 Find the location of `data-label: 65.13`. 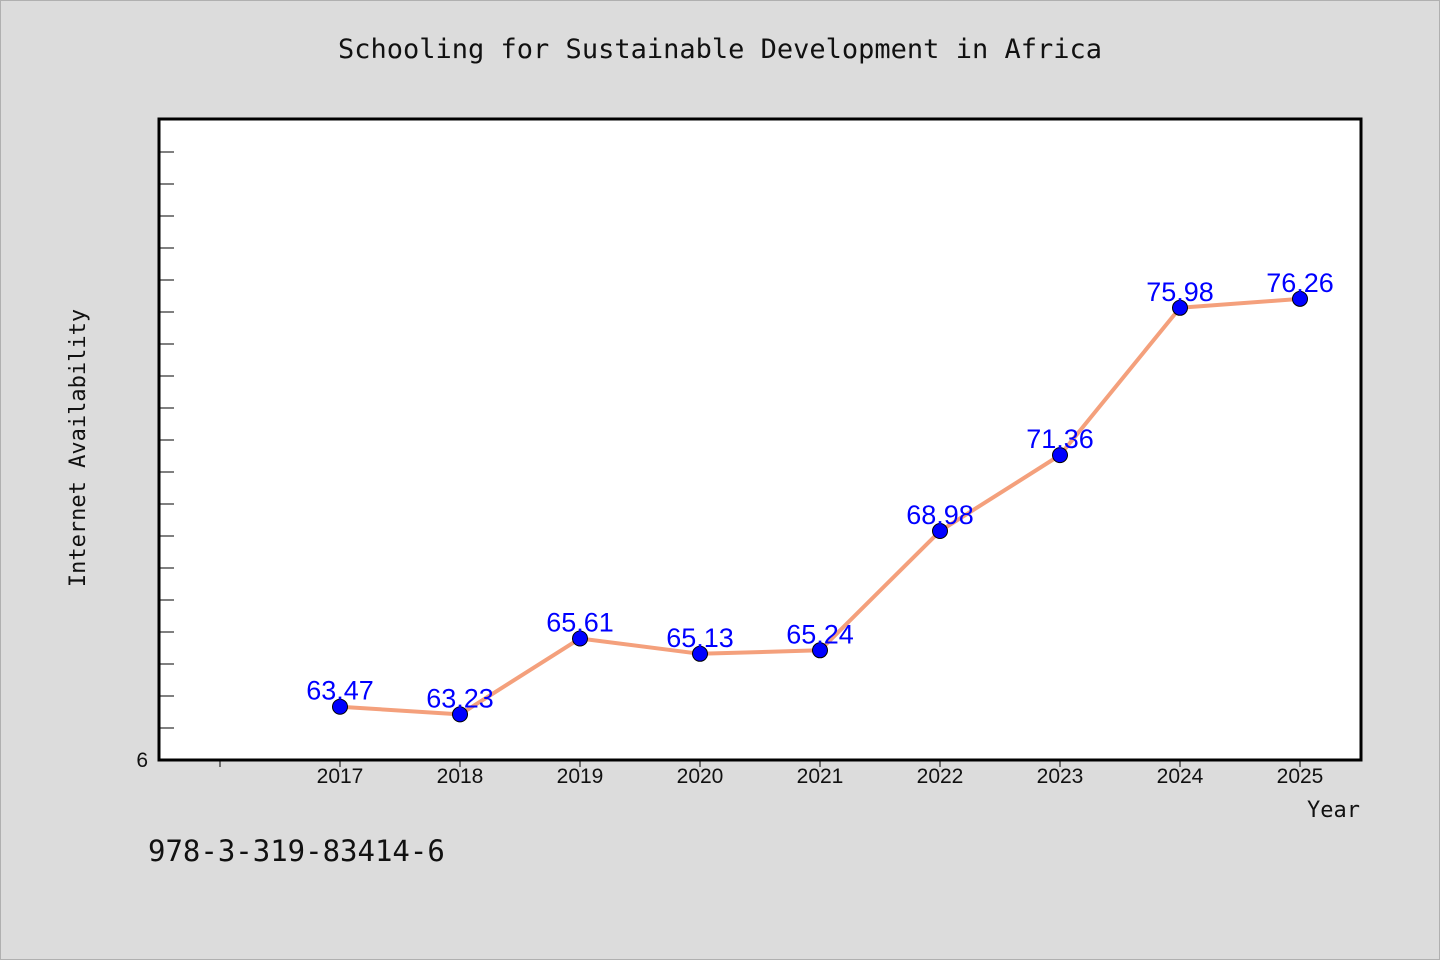

data-label: 65.13 is located at coordinates (700, 638).